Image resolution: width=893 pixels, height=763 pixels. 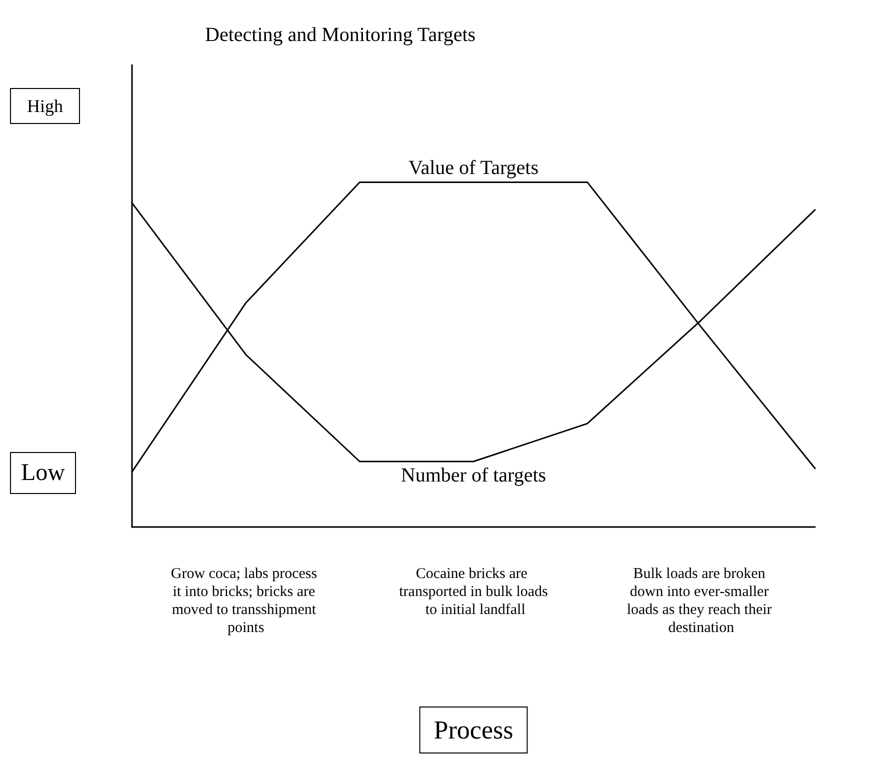 I want to click on series-label: Value of Targets, so click(x=473, y=168).